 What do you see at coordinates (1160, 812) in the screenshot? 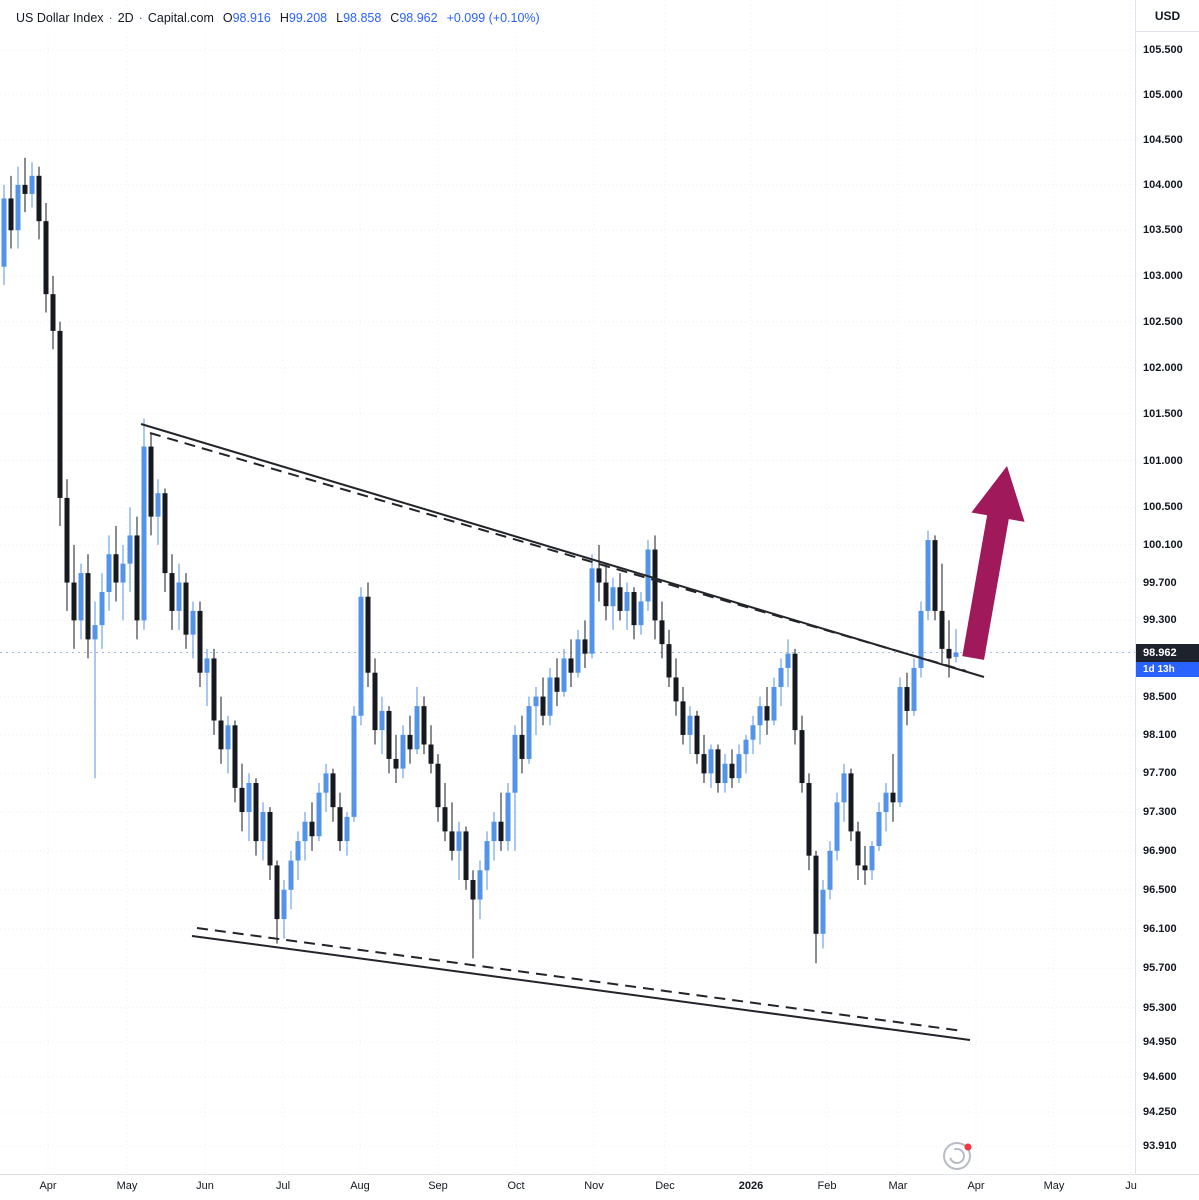
I see `price-axis-label: 97.300` at bounding box center [1160, 812].